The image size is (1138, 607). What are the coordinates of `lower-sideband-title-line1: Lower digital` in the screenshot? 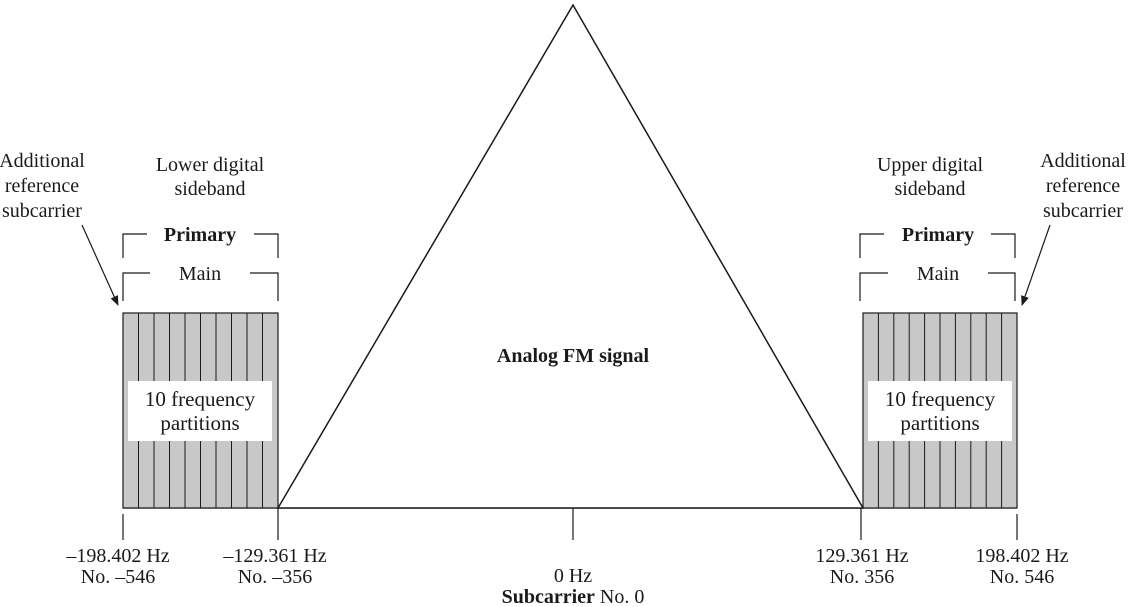 It's located at (210, 165).